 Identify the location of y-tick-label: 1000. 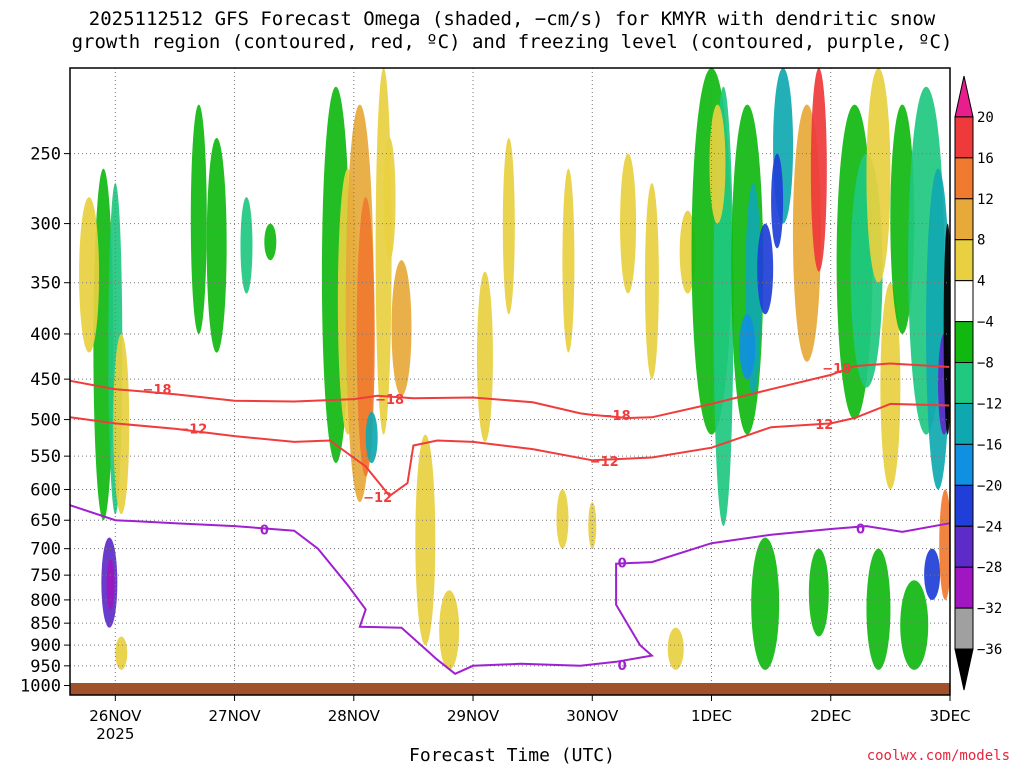
(40, 687).